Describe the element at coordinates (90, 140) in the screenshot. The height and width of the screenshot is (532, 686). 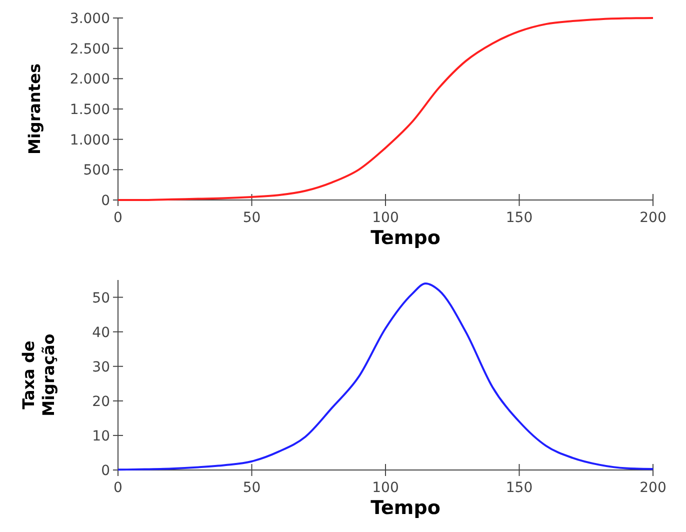
I see `y-tick-label: 1.000` at that location.